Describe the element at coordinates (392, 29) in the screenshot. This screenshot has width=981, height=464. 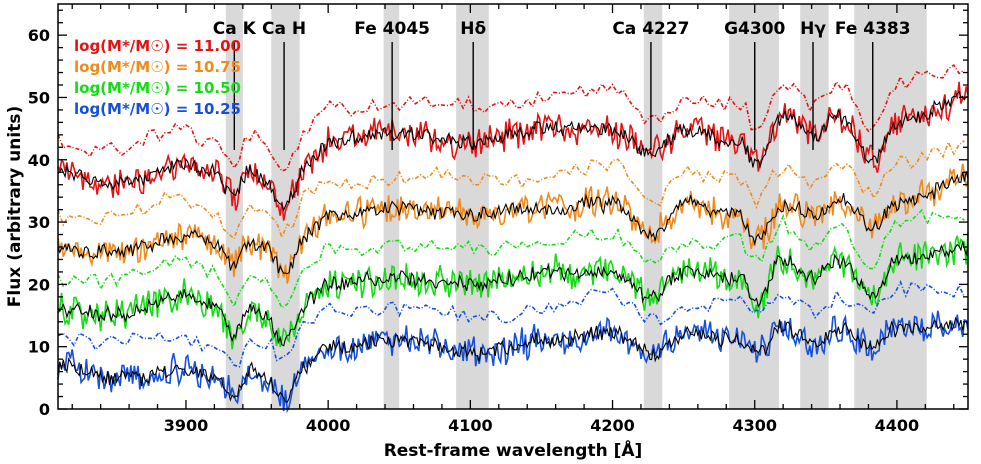
I see `band-label-2: Fe 4045` at that location.